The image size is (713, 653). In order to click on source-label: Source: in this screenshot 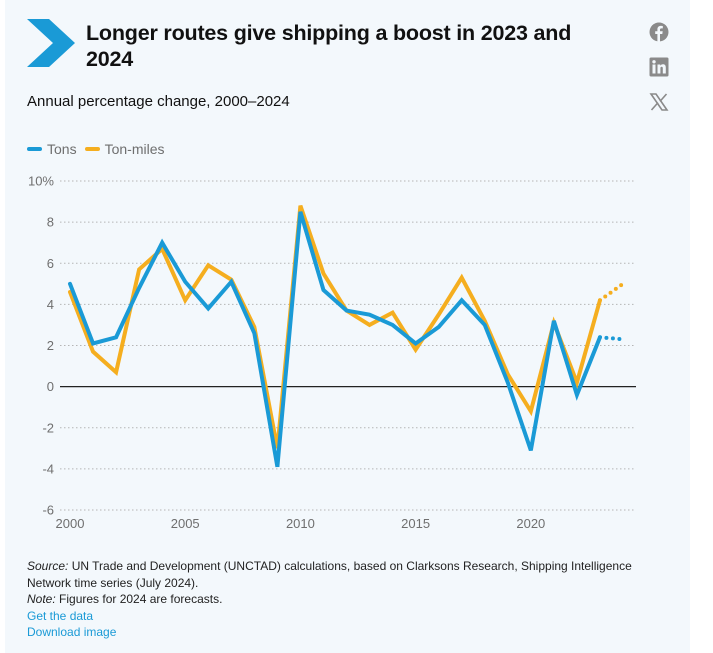, I will do `click(48, 566)`.